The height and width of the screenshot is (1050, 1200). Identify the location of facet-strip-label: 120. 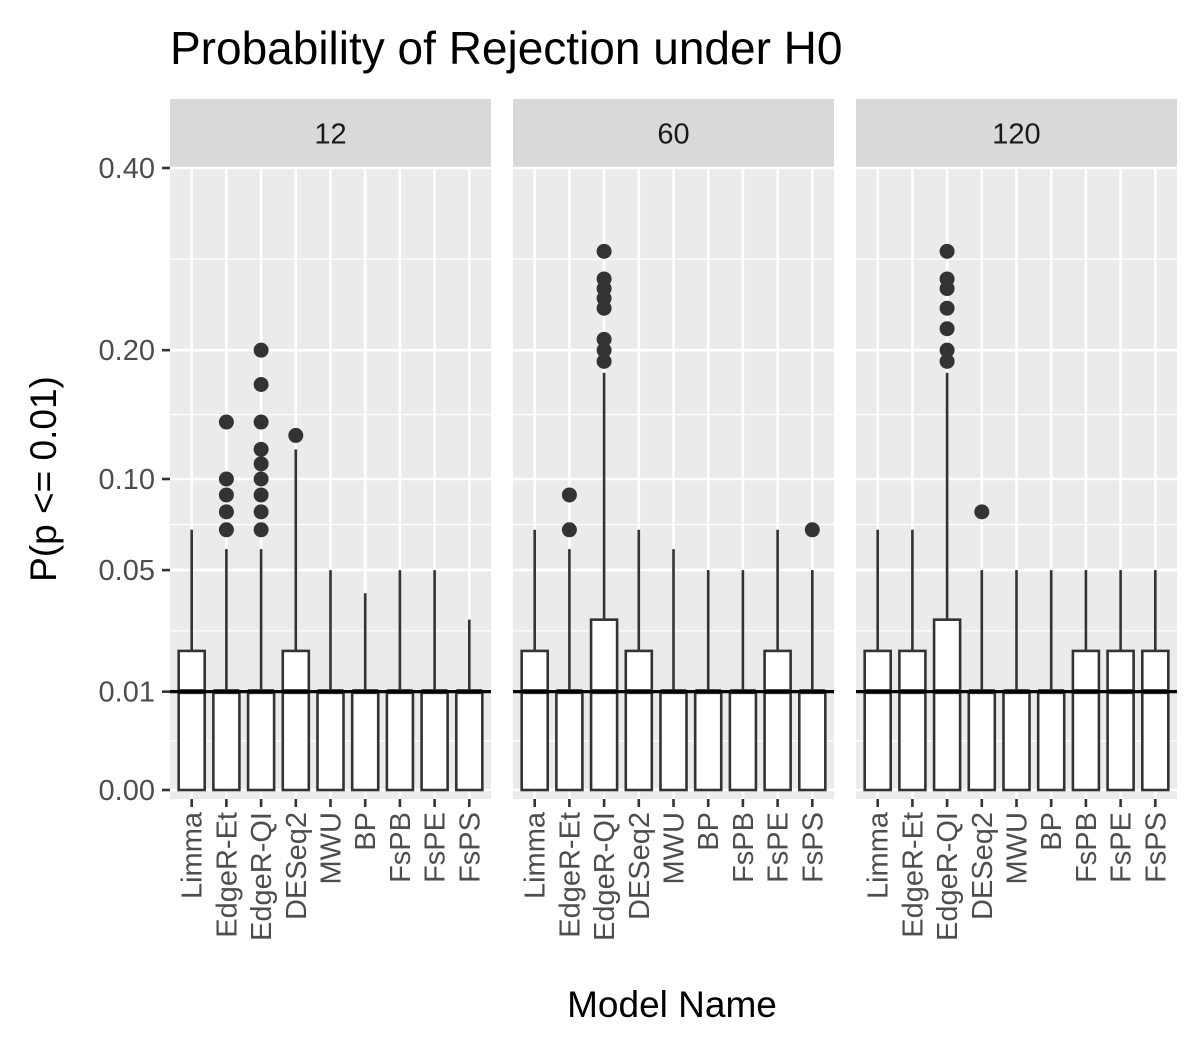
(1016, 135).